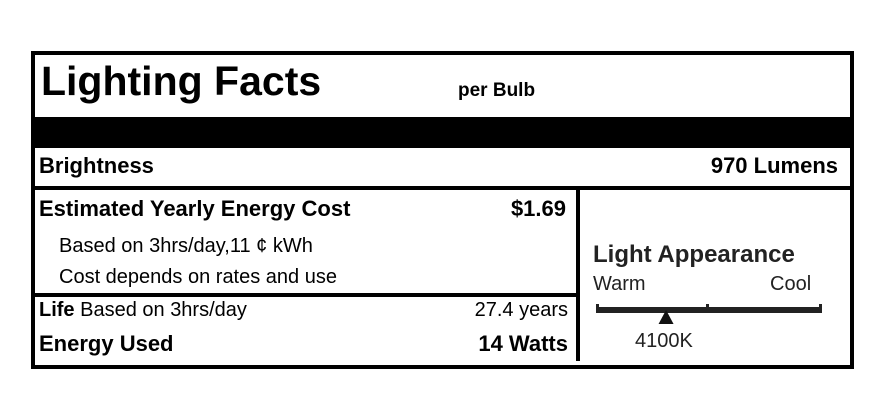  What do you see at coordinates (195, 208) in the screenshot?
I see `energy-cost-label: Estimated Yearly Energy Cost` at bounding box center [195, 208].